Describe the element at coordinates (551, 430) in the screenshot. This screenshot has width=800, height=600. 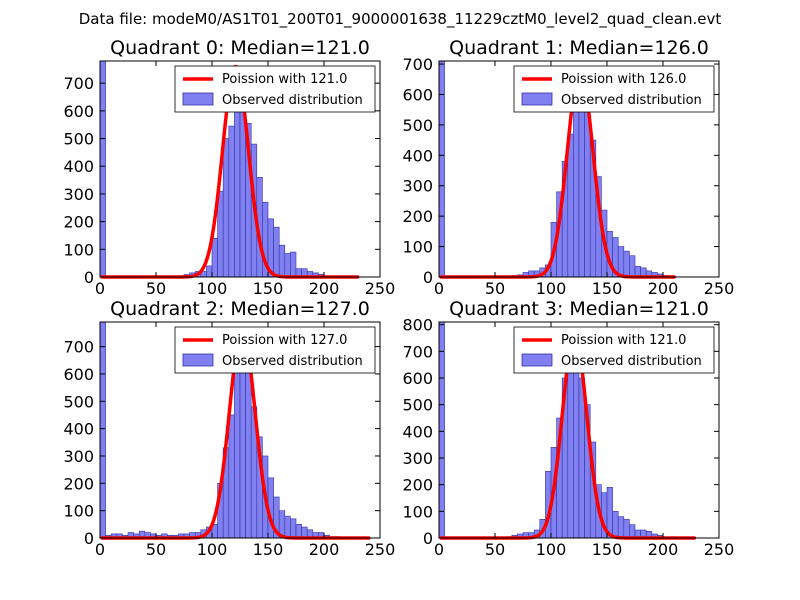
I see `histogram-bars` at that location.